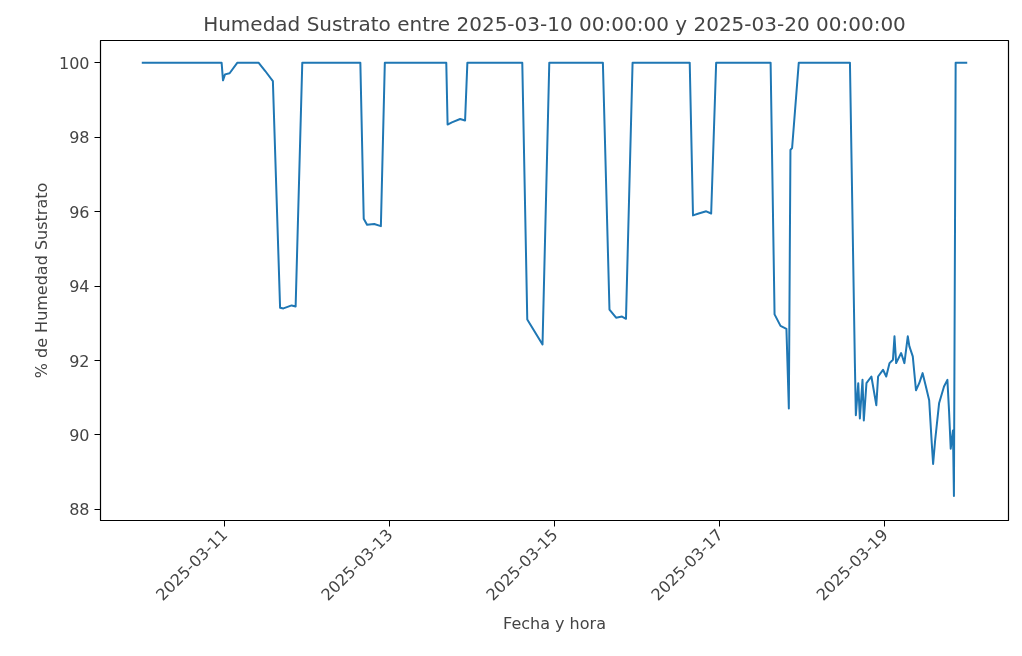  Describe the element at coordinates (79, 212) in the screenshot. I see `y-tick-label: 96` at that location.